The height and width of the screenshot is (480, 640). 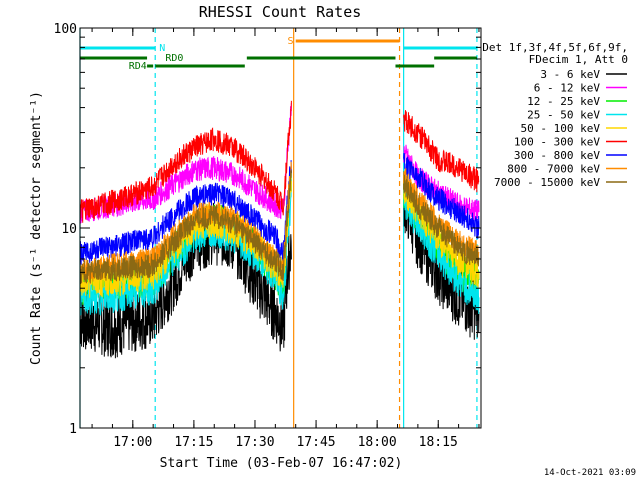 What do you see at coordinates (555, 47) in the screenshot?
I see `legend-header-line-1: Det 1f,3f,4f,5f,6f,9f,` at bounding box center [555, 47].